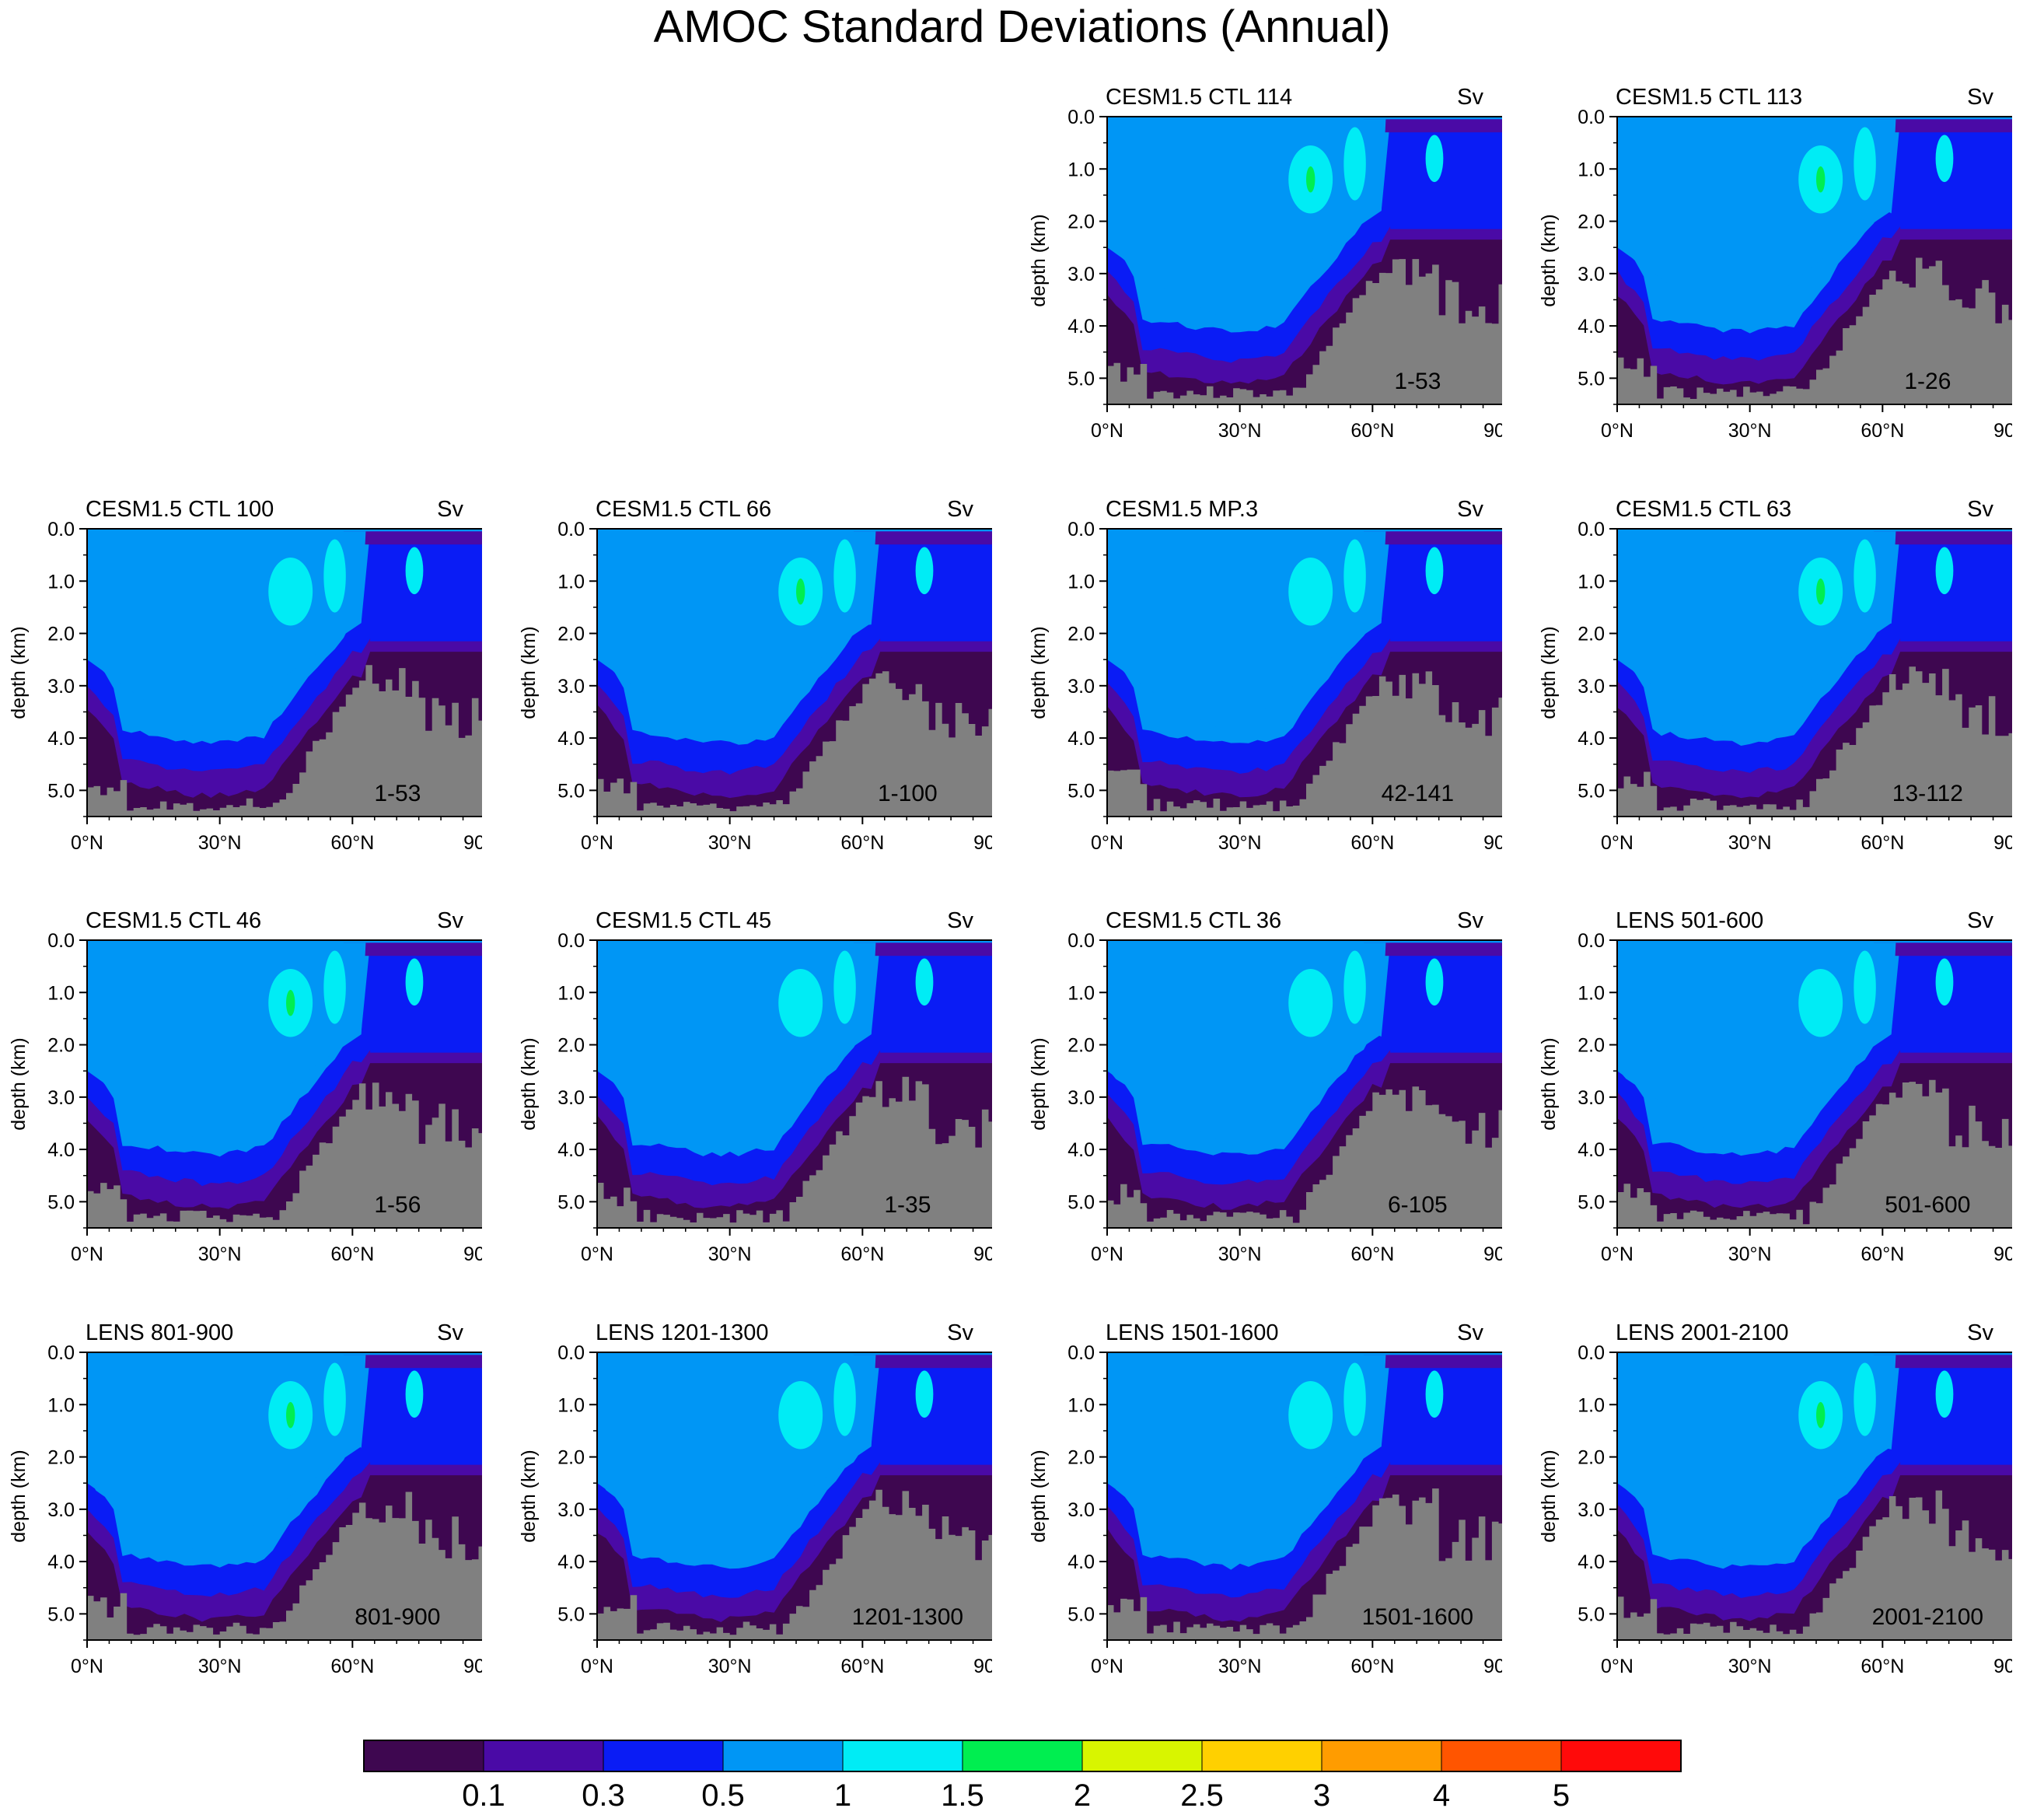 The height and width of the screenshot is (1815, 2044). Describe the element at coordinates (1927, 1205) in the screenshot. I see `period-label: 501-600` at that location.